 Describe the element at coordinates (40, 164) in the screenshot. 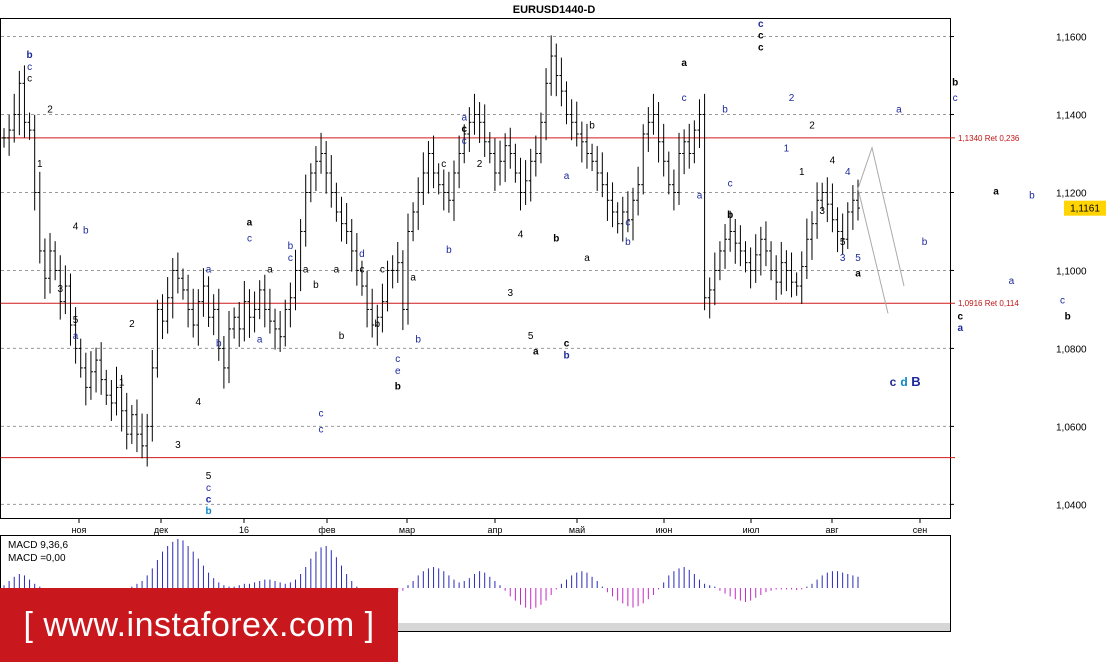

I see `wave-label: 1` at that location.